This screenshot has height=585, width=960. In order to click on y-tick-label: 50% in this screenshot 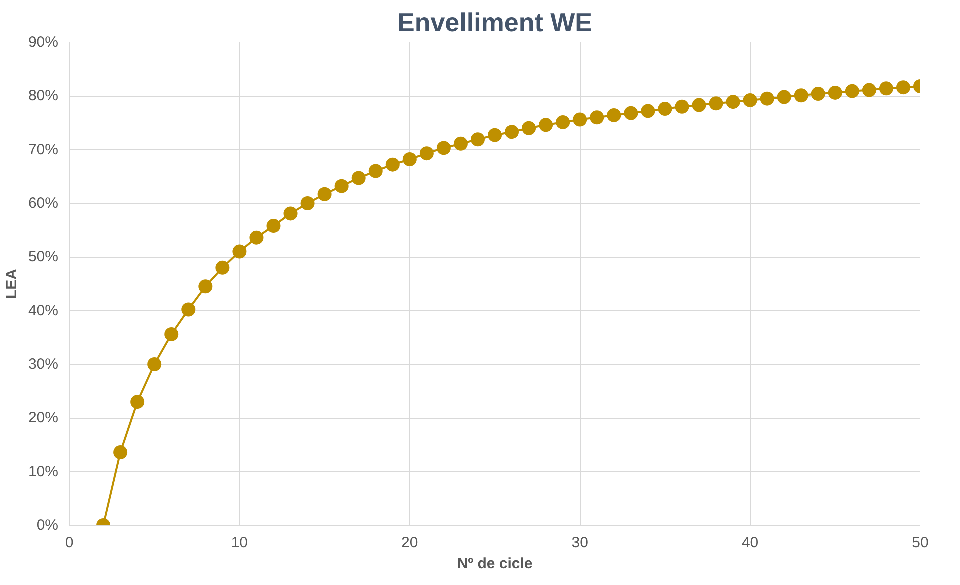, I will do `click(43, 257)`.